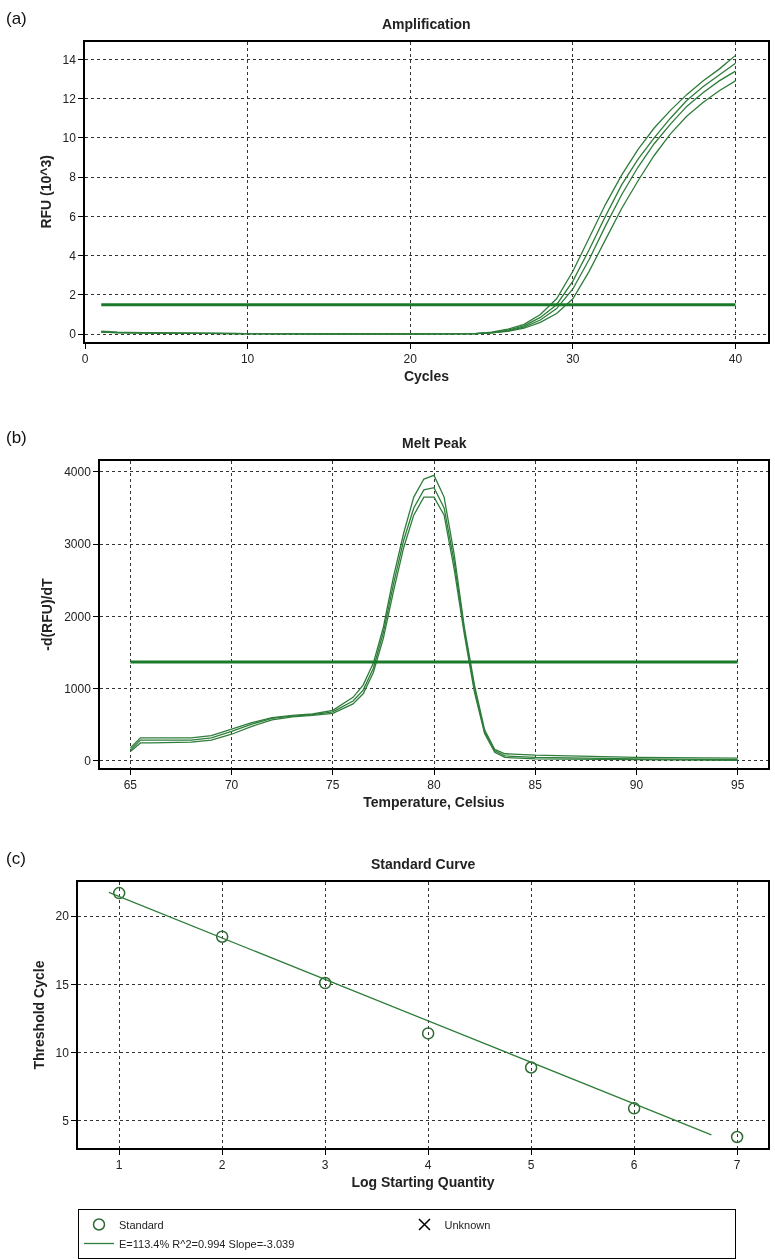 This screenshot has height=1259, width=775. What do you see at coordinates (573, 359) in the screenshot?
I see `x-tick-label: 30` at bounding box center [573, 359].